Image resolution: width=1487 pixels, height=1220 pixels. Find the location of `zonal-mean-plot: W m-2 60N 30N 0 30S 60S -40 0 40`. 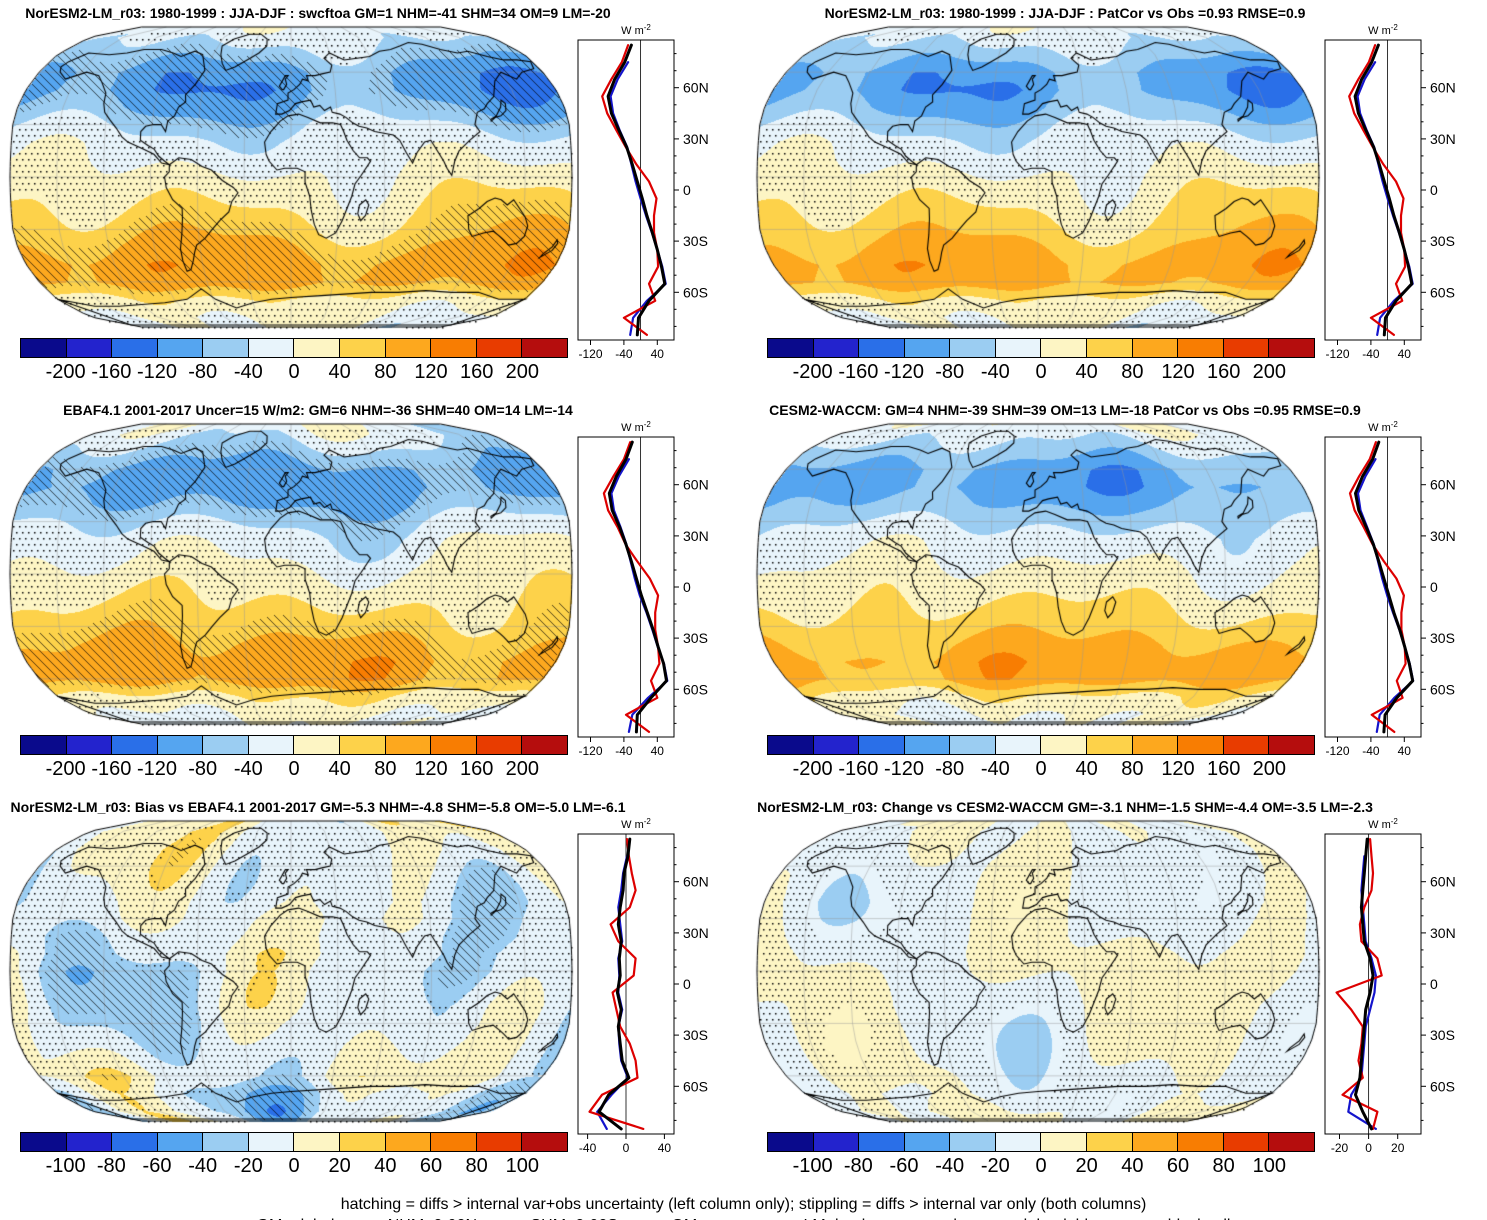

zonal-mean-plot: W m-2 60N 30N 0 30S 60S -40 0 40 is located at coordinates (643, 986).